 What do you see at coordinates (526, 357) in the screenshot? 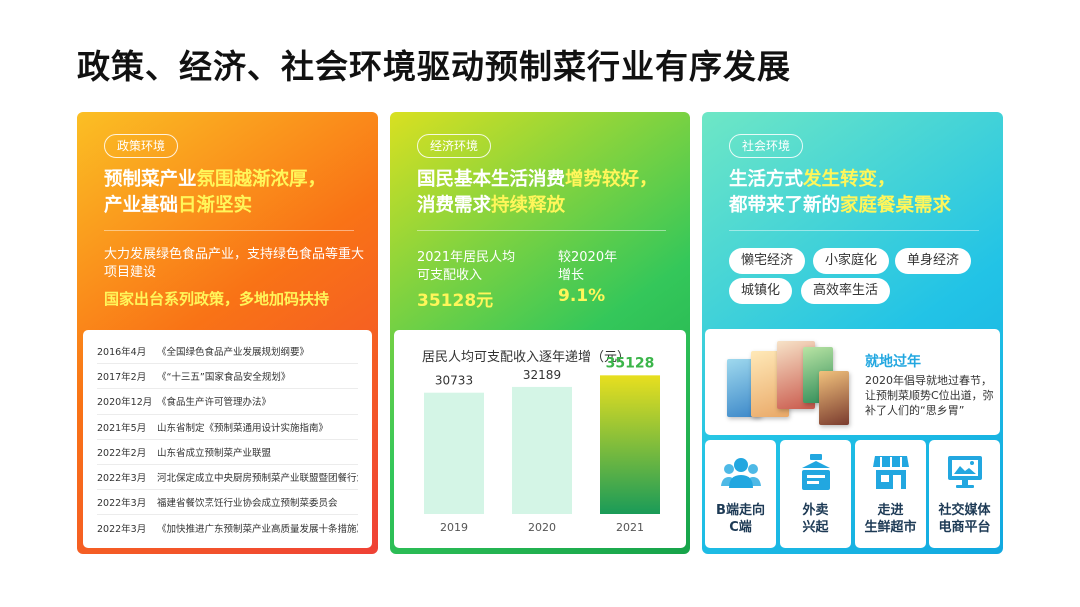
I see `chart-title: 居民人均可支配收入逐年递增（元）` at bounding box center [526, 357].